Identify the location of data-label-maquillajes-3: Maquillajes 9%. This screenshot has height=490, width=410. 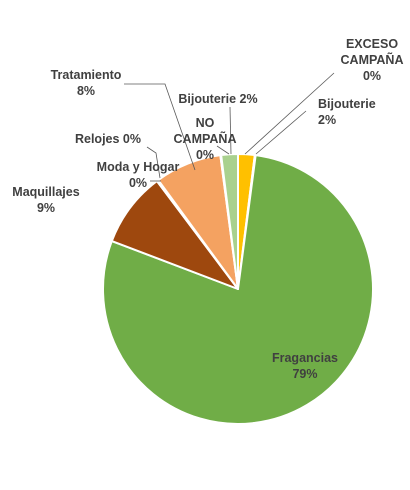
(45, 200).